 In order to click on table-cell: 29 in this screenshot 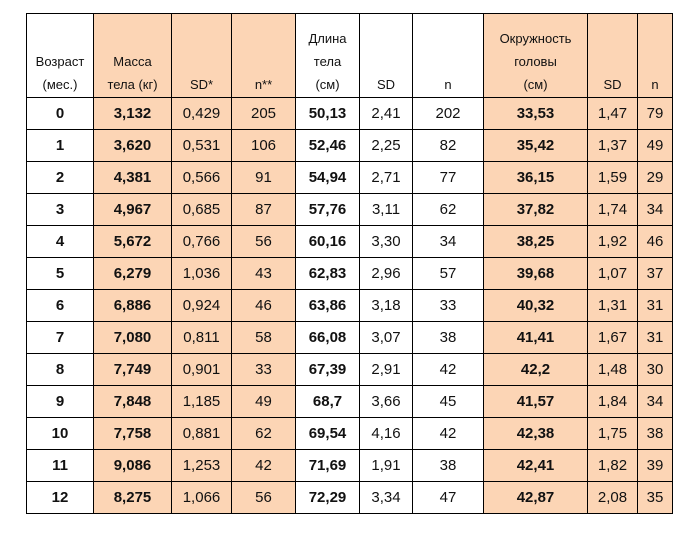, I will do `click(655, 177)`.